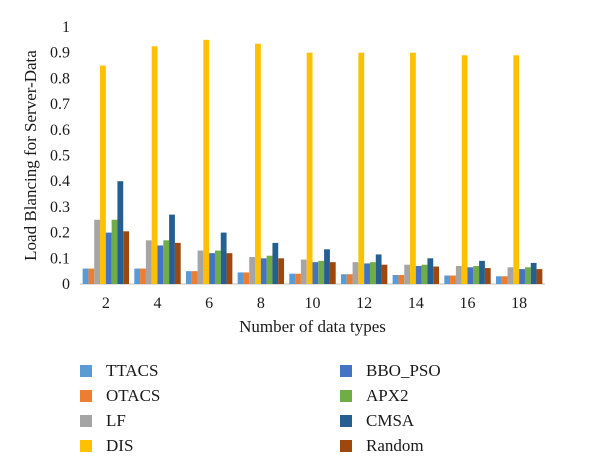 The height and width of the screenshot is (473, 600). Describe the element at coordinates (106, 303) in the screenshot. I see `x-tick-label: 2` at that location.